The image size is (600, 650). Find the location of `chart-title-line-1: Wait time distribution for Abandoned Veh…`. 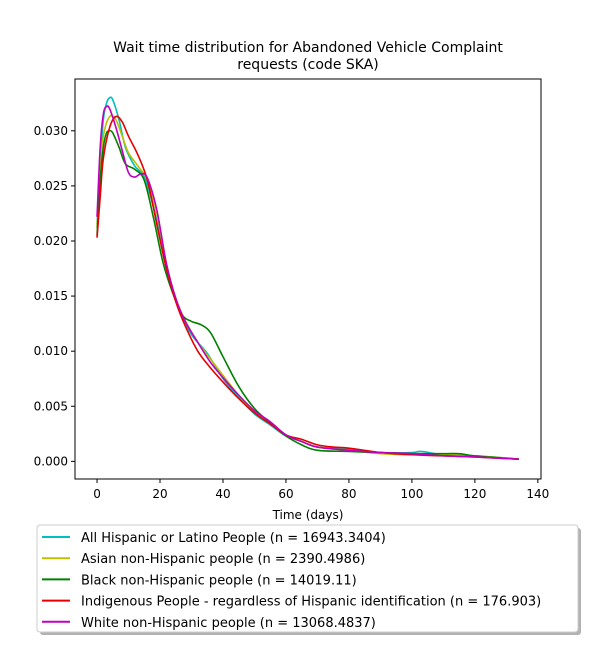

chart-title-line-1: Wait time distribution for Abandoned Veh… is located at coordinates (308, 48).